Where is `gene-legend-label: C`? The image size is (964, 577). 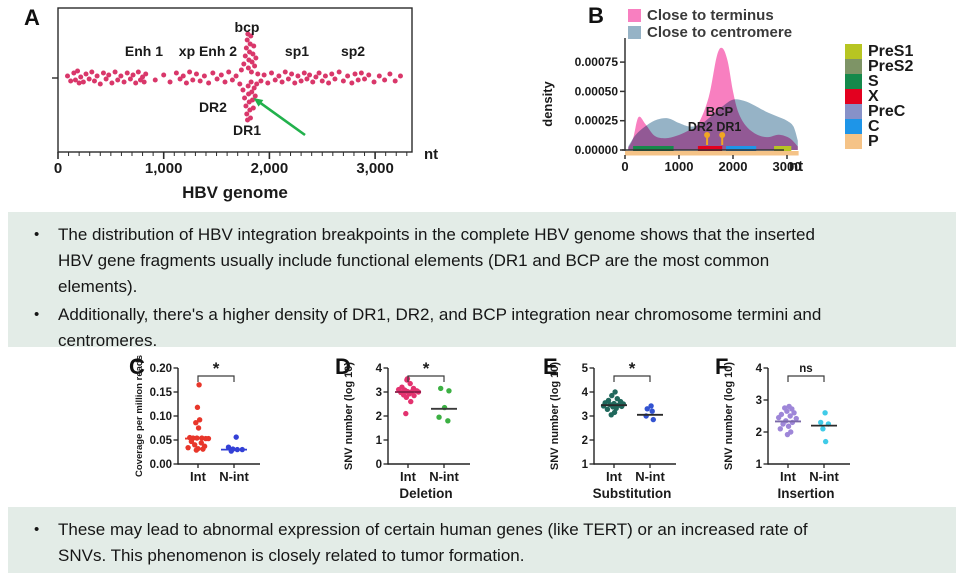 gene-legend-label: C is located at coordinates (874, 126).